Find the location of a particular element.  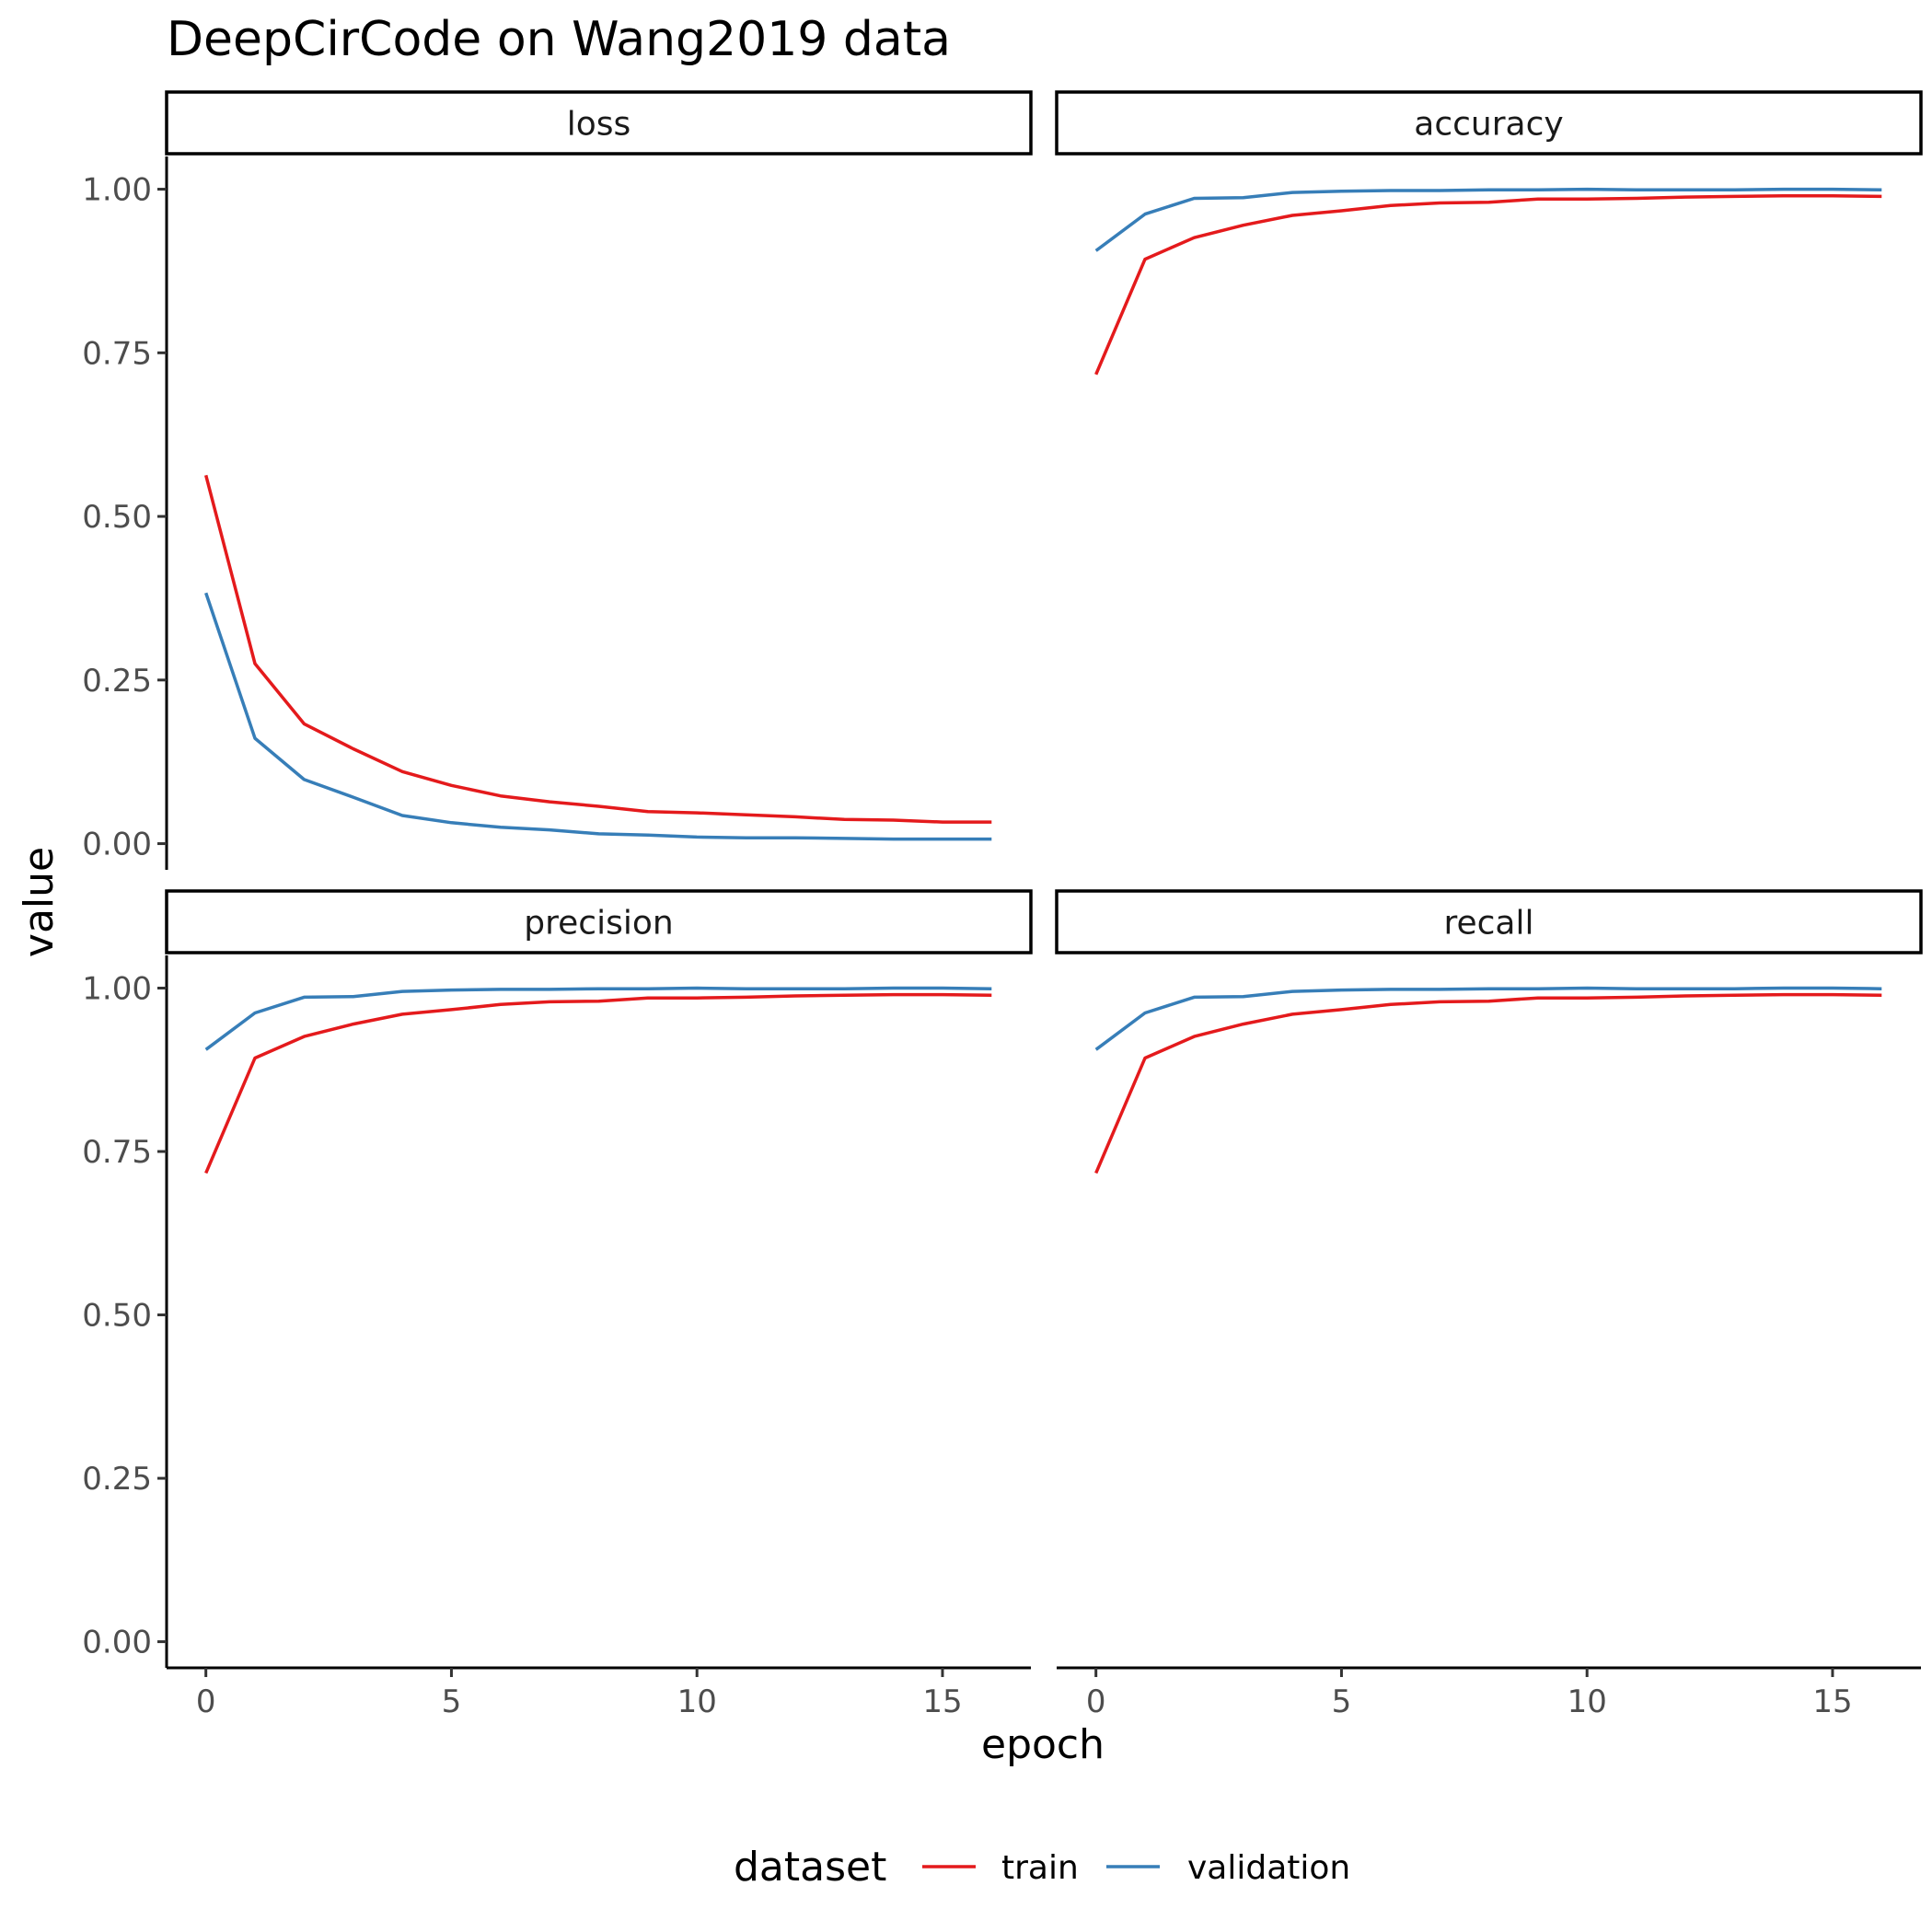

facet-strip-label: loss is located at coordinates (599, 125).